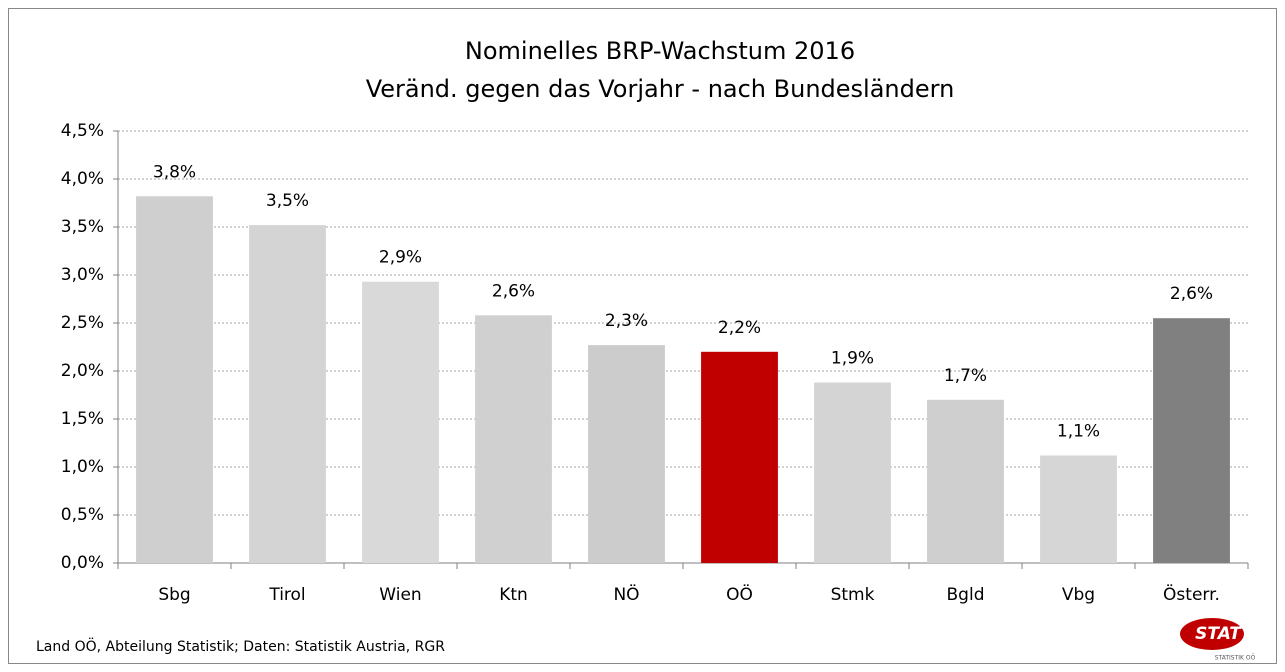 The image size is (1285, 672). I want to click on x-tick-label: Tirol, so click(286, 595).